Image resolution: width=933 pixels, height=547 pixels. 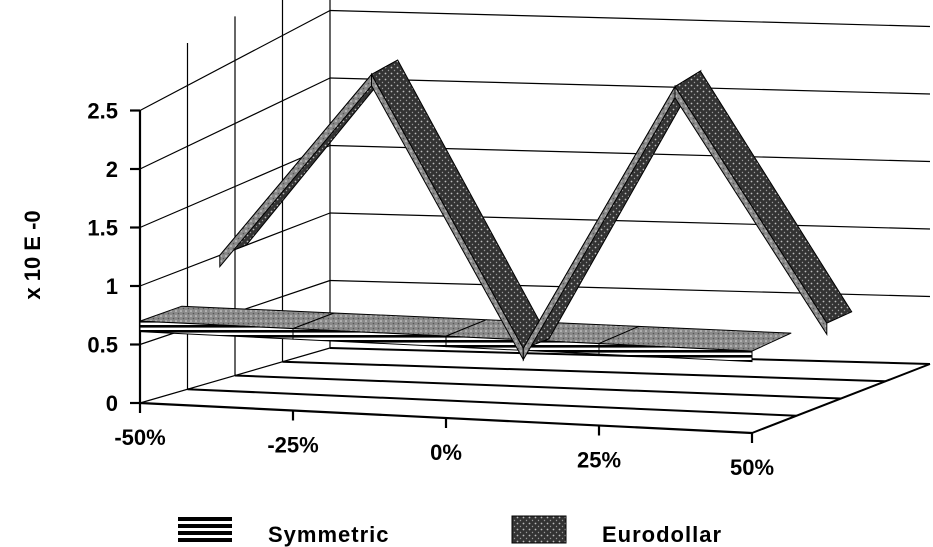 What do you see at coordinates (450, 531) in the screenshot?
I see `legend: Symmetric Eurodollar` at bounding box center [450, 531].